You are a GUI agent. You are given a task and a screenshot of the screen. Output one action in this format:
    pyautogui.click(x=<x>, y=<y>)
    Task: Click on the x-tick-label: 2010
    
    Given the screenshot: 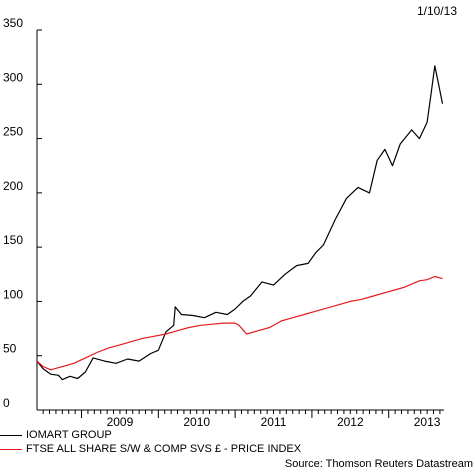 What is the action you would take?
    pyautogui.click(x=196, y=422)
    